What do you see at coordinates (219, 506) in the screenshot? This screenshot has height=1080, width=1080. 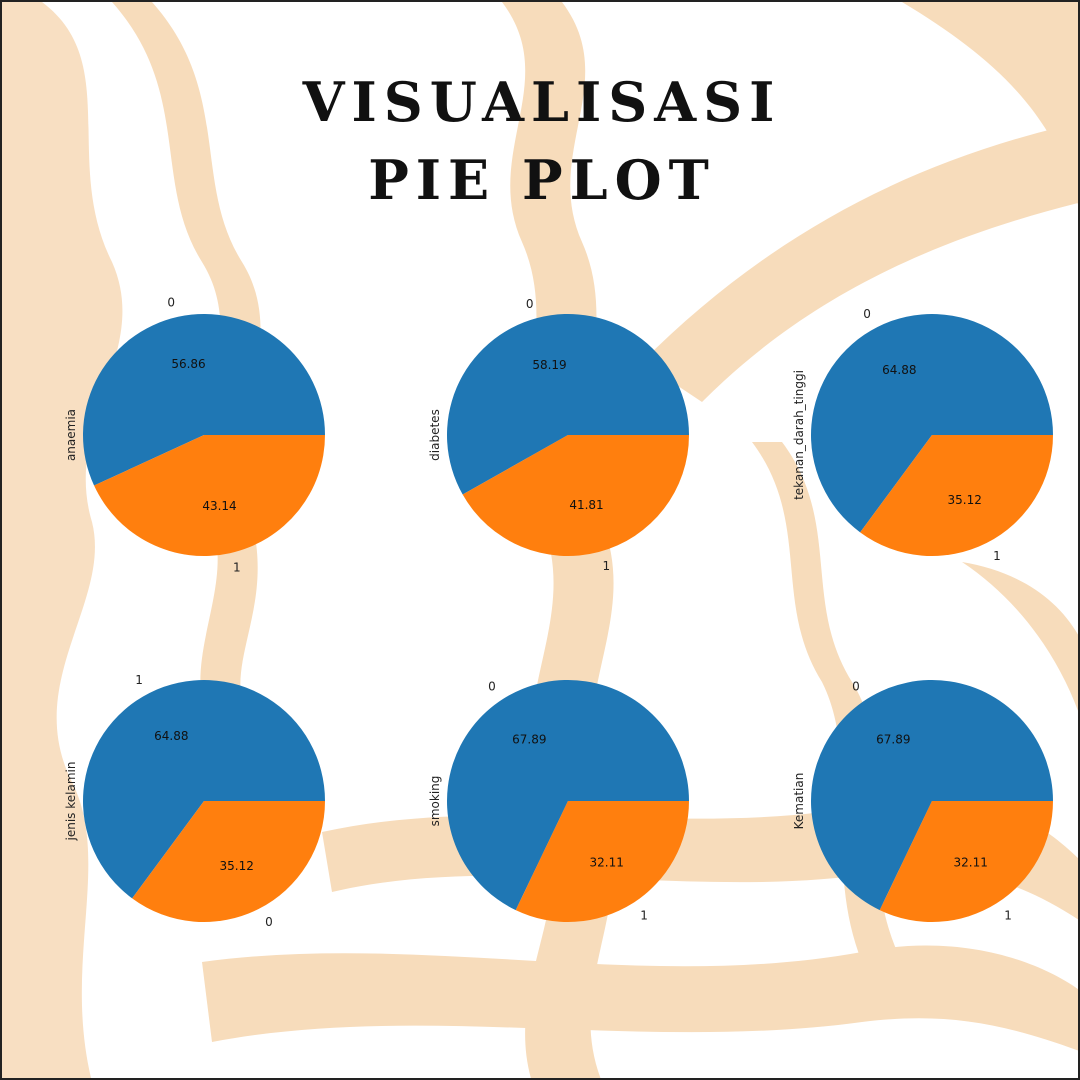 I see `pie-percent-label: 43.14` at bounding box center [219, 506].